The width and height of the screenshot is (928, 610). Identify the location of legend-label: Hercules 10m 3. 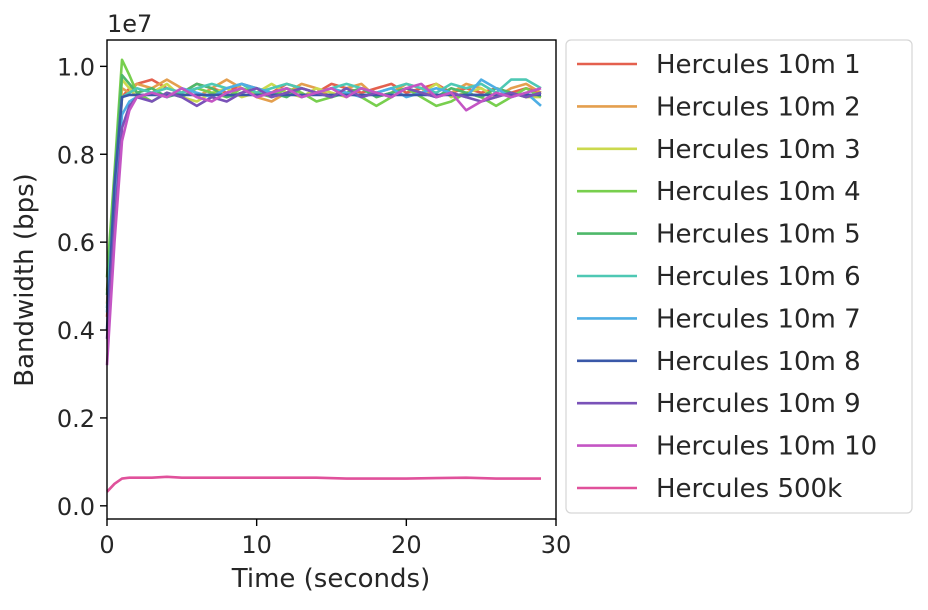
(758, 150).